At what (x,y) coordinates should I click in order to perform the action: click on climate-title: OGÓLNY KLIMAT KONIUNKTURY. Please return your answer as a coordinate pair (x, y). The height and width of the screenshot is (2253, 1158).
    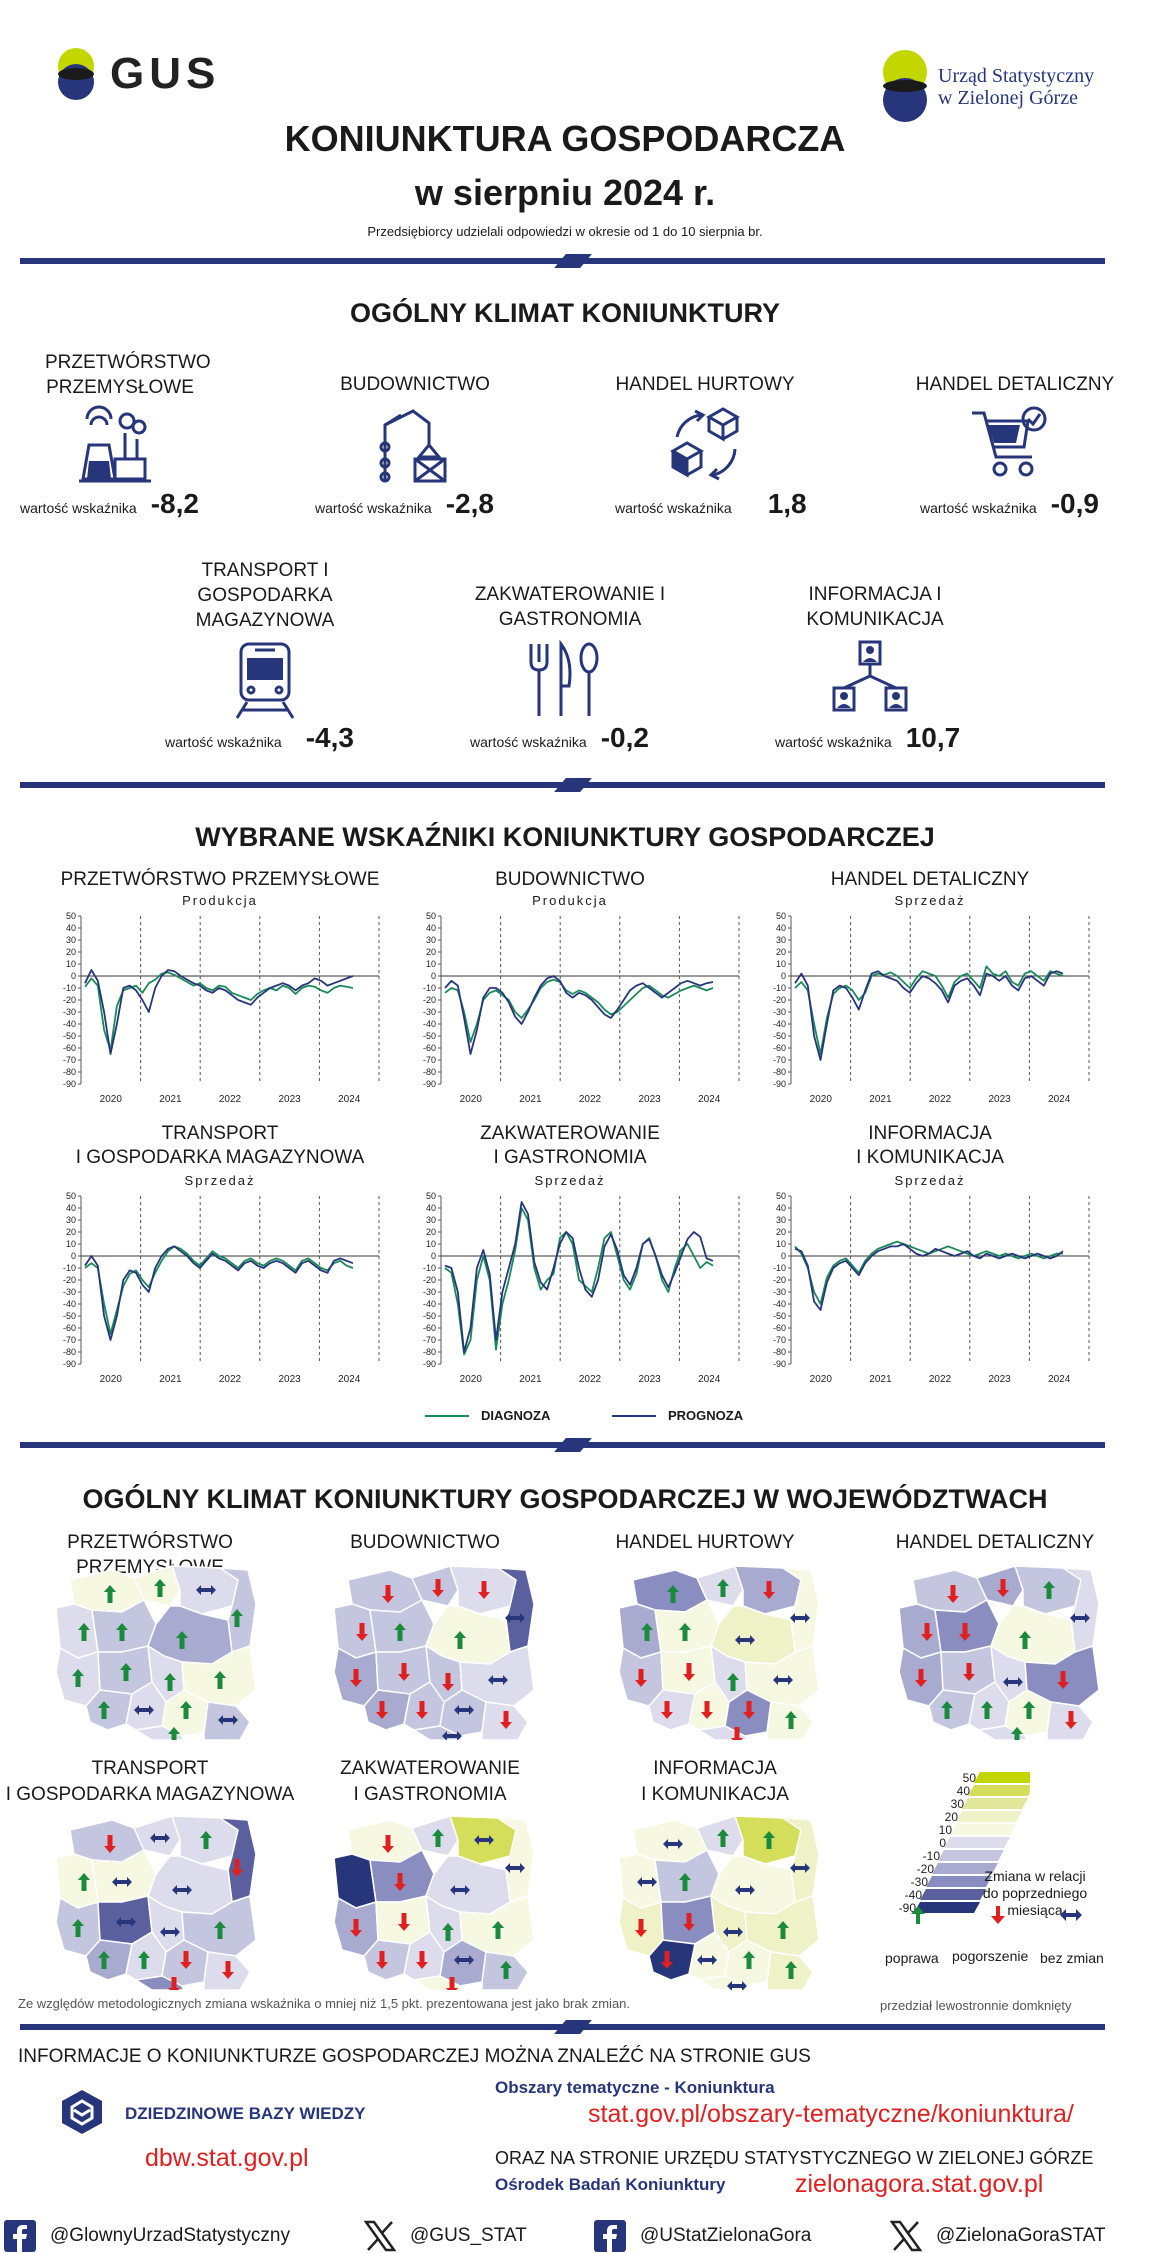
    Looking at the image, I should click on (565, 313).